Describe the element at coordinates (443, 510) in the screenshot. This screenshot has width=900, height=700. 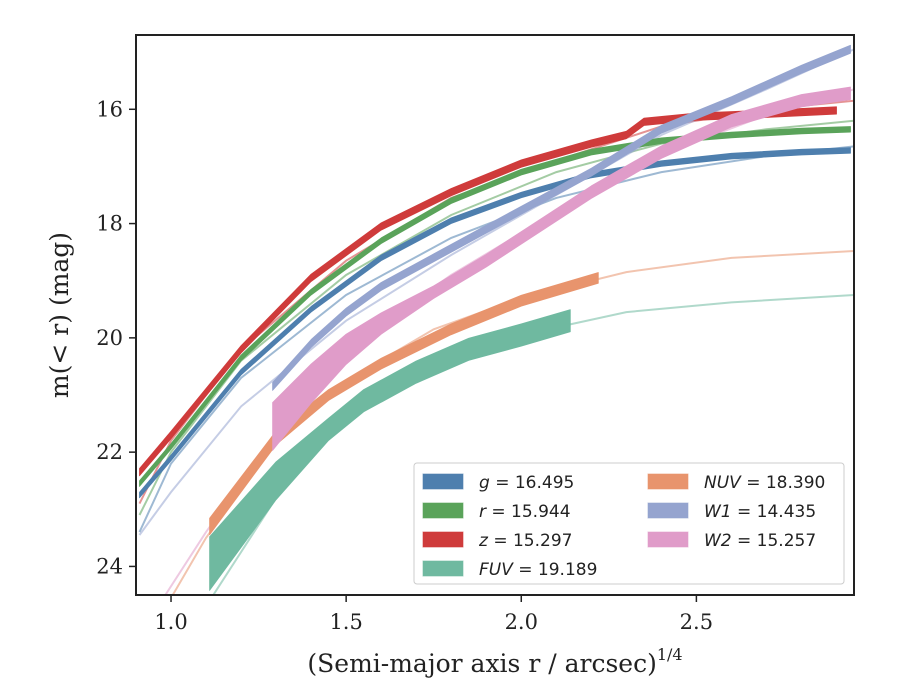
I see `legend-swatch-r` at that location.